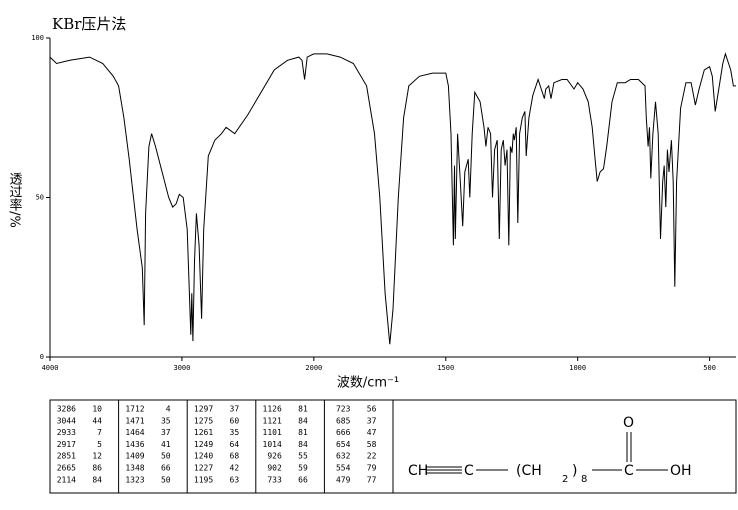  What do you see at coordinates (577, 368) in the screenshot?
I see `x-tick-label: 1000` at bounding box center [577, 368].